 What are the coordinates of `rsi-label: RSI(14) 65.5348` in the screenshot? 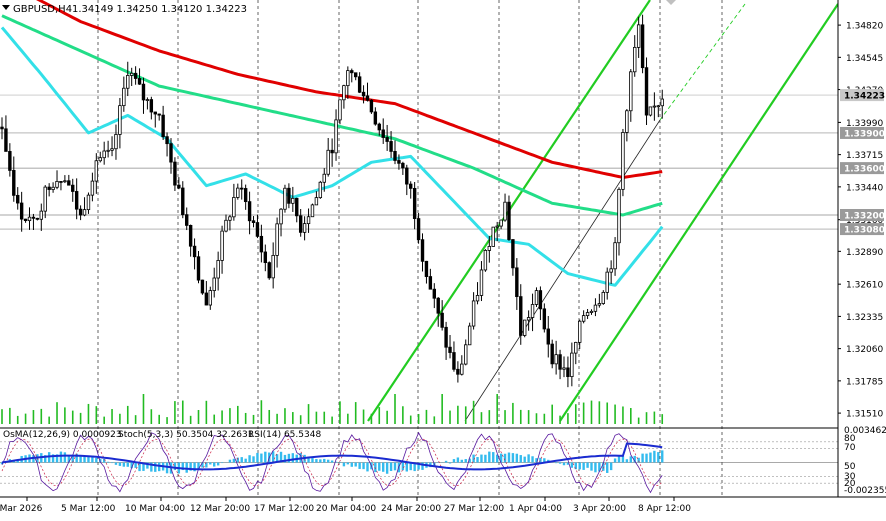 It's located at (284, 435).